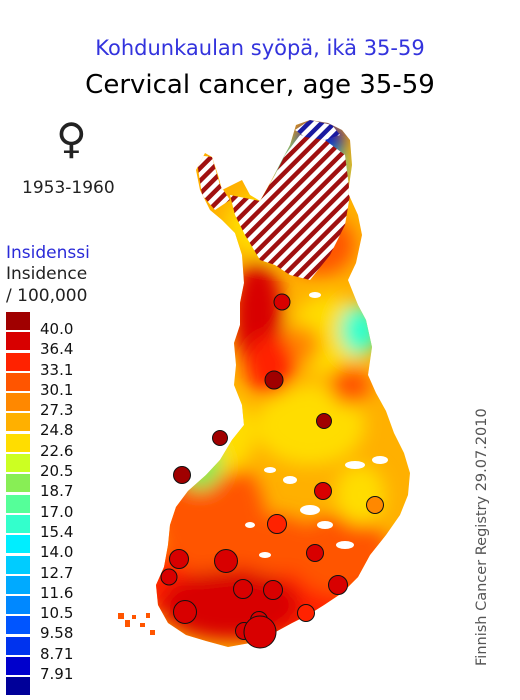 This screenshot has width=520, height=700. I want to click on legend-label: 9.58, so click(57, 633).